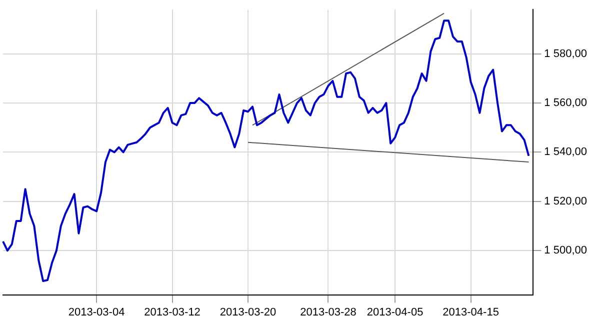 The image size is (594, 324). I want to click on x-tick-label: 2013-03-28, so click(328, 312).